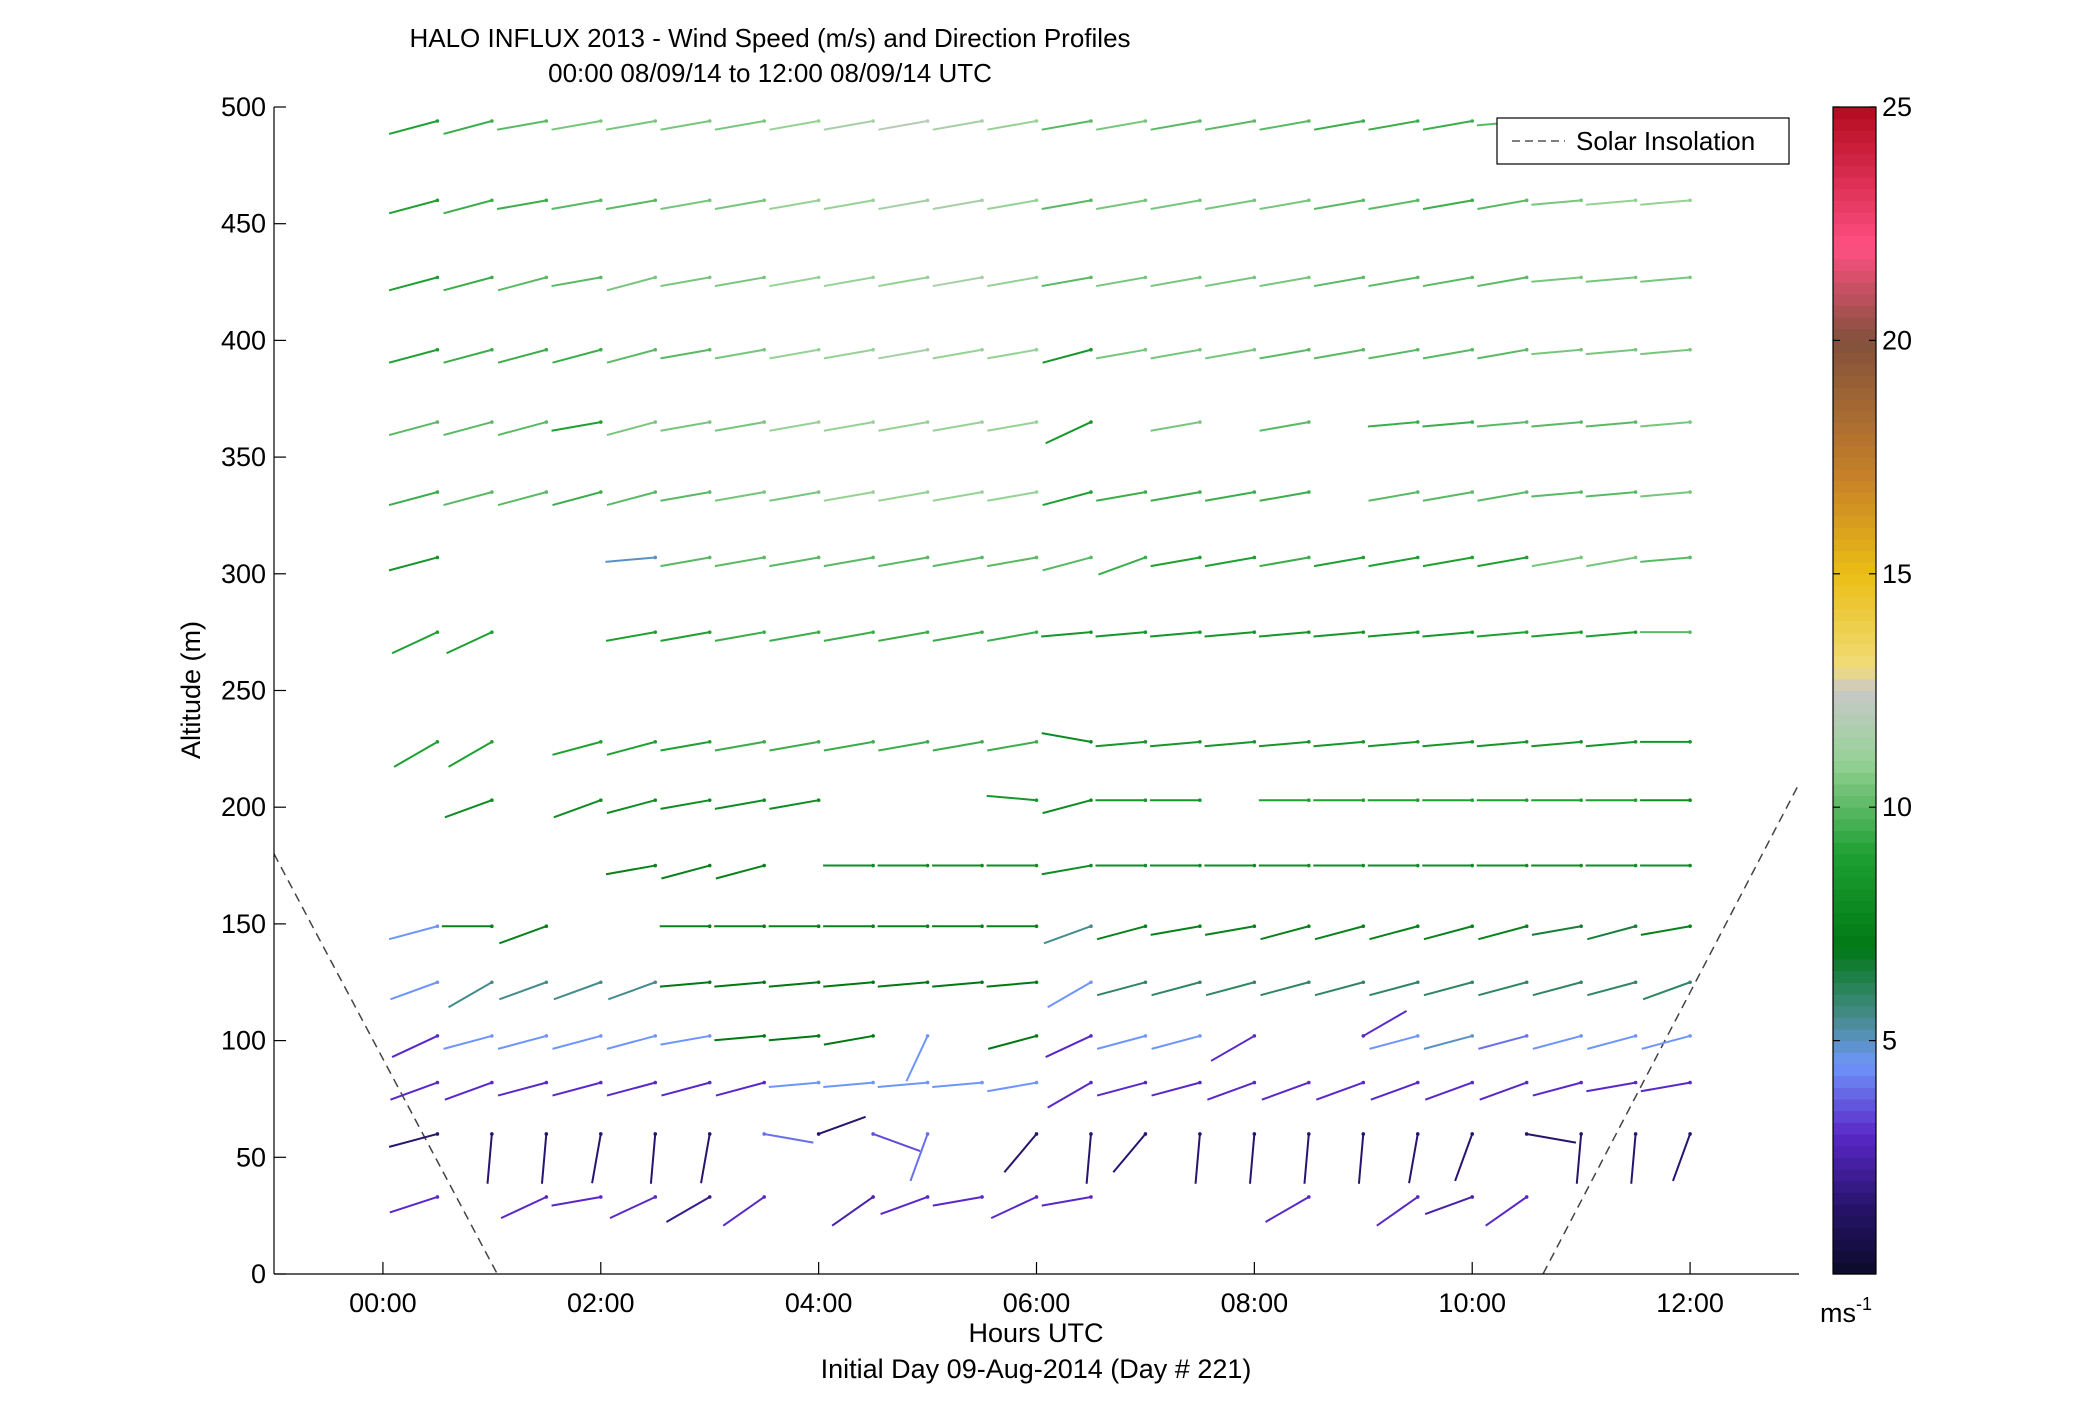  I want to click on colorbar-tick-label: 10, so click(1897, 807).